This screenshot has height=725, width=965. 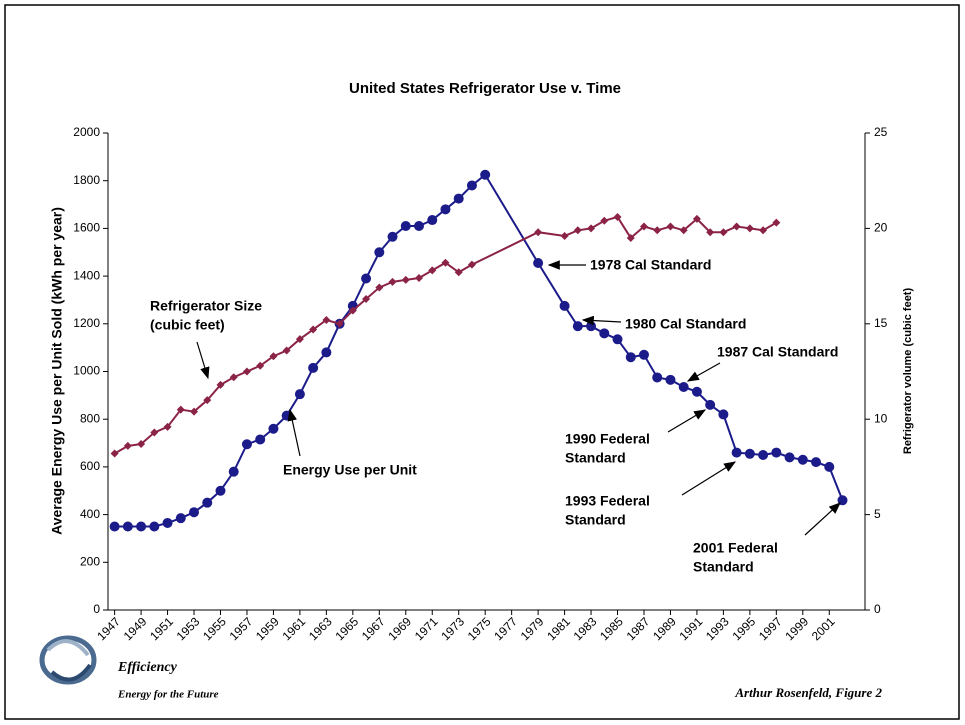 I want to click on chart-title: United States Refrigerator Use v. Time, so click(x=485, y=88).